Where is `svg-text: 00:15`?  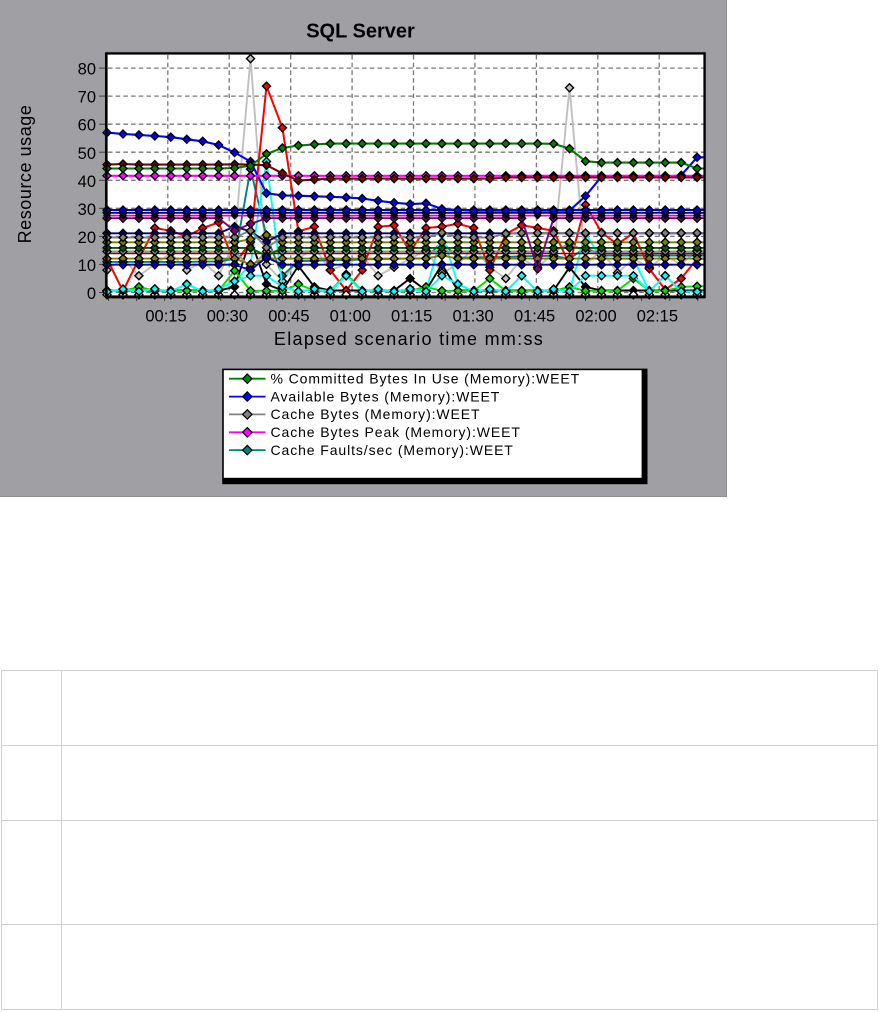 svg-text: 00:15 is located at coordinates (165, 317).